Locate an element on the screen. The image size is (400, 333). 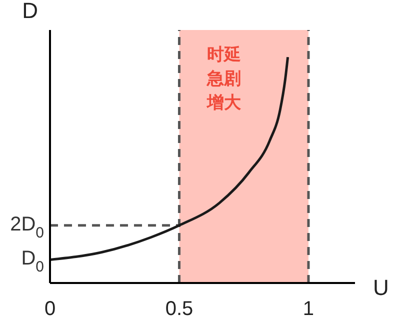
x-axis-title: U is located at coordinates (381, 287).